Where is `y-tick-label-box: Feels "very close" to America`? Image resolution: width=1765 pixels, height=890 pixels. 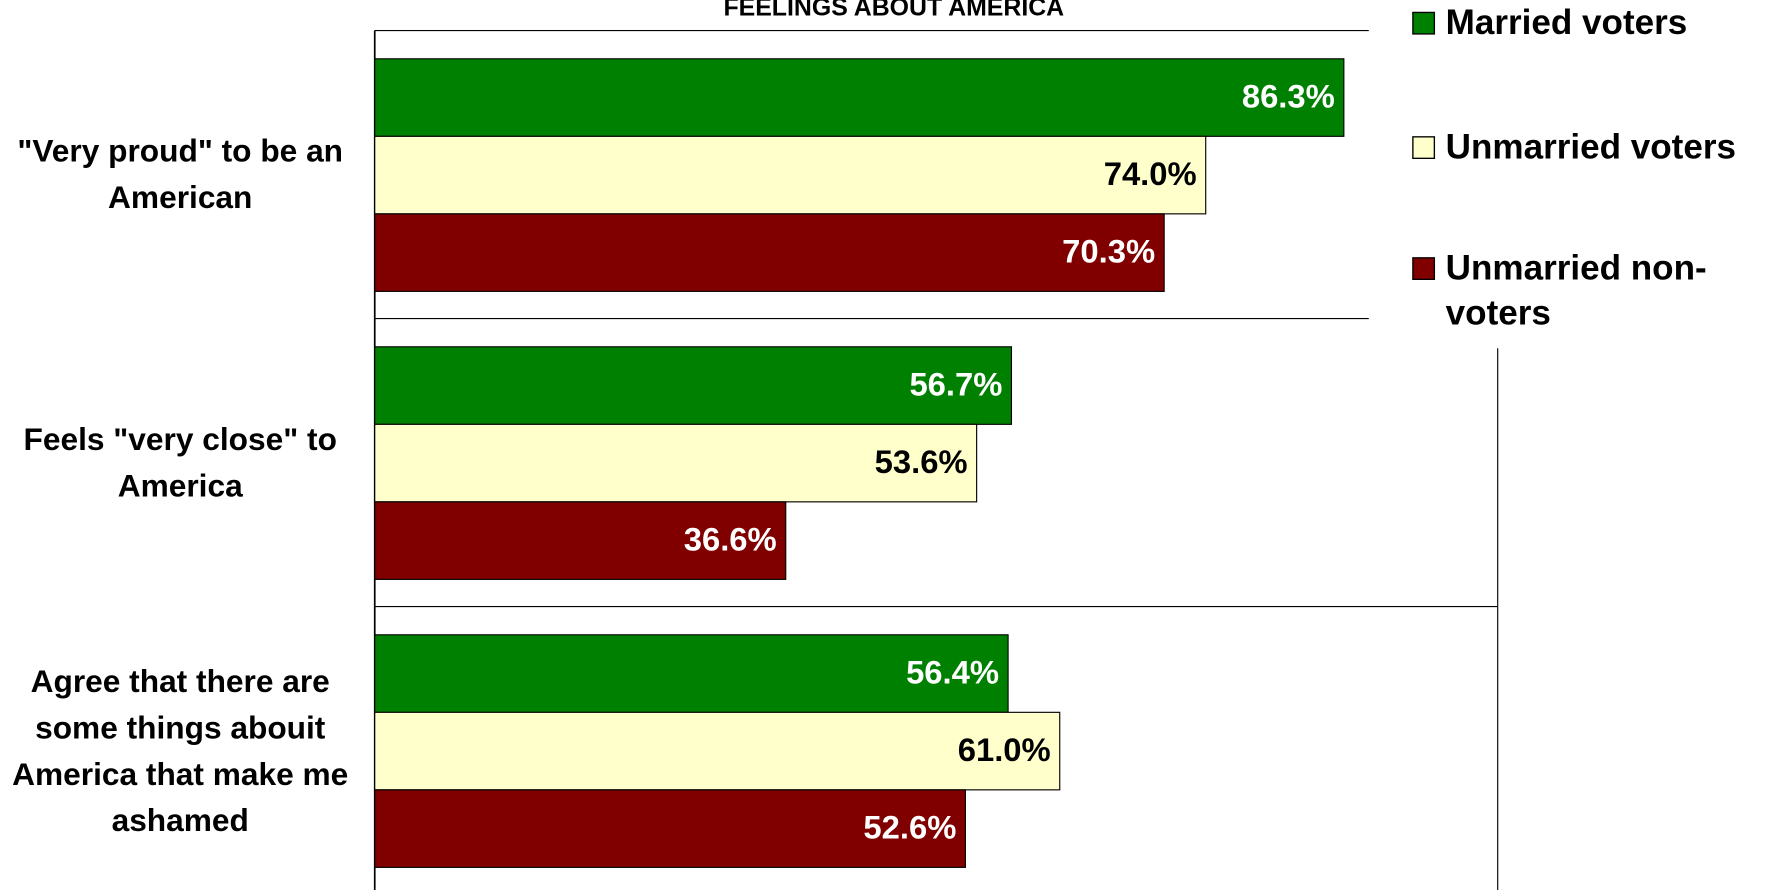
y-tick-label-box: Feels "very close" to America is located at coordinates (180, 462).